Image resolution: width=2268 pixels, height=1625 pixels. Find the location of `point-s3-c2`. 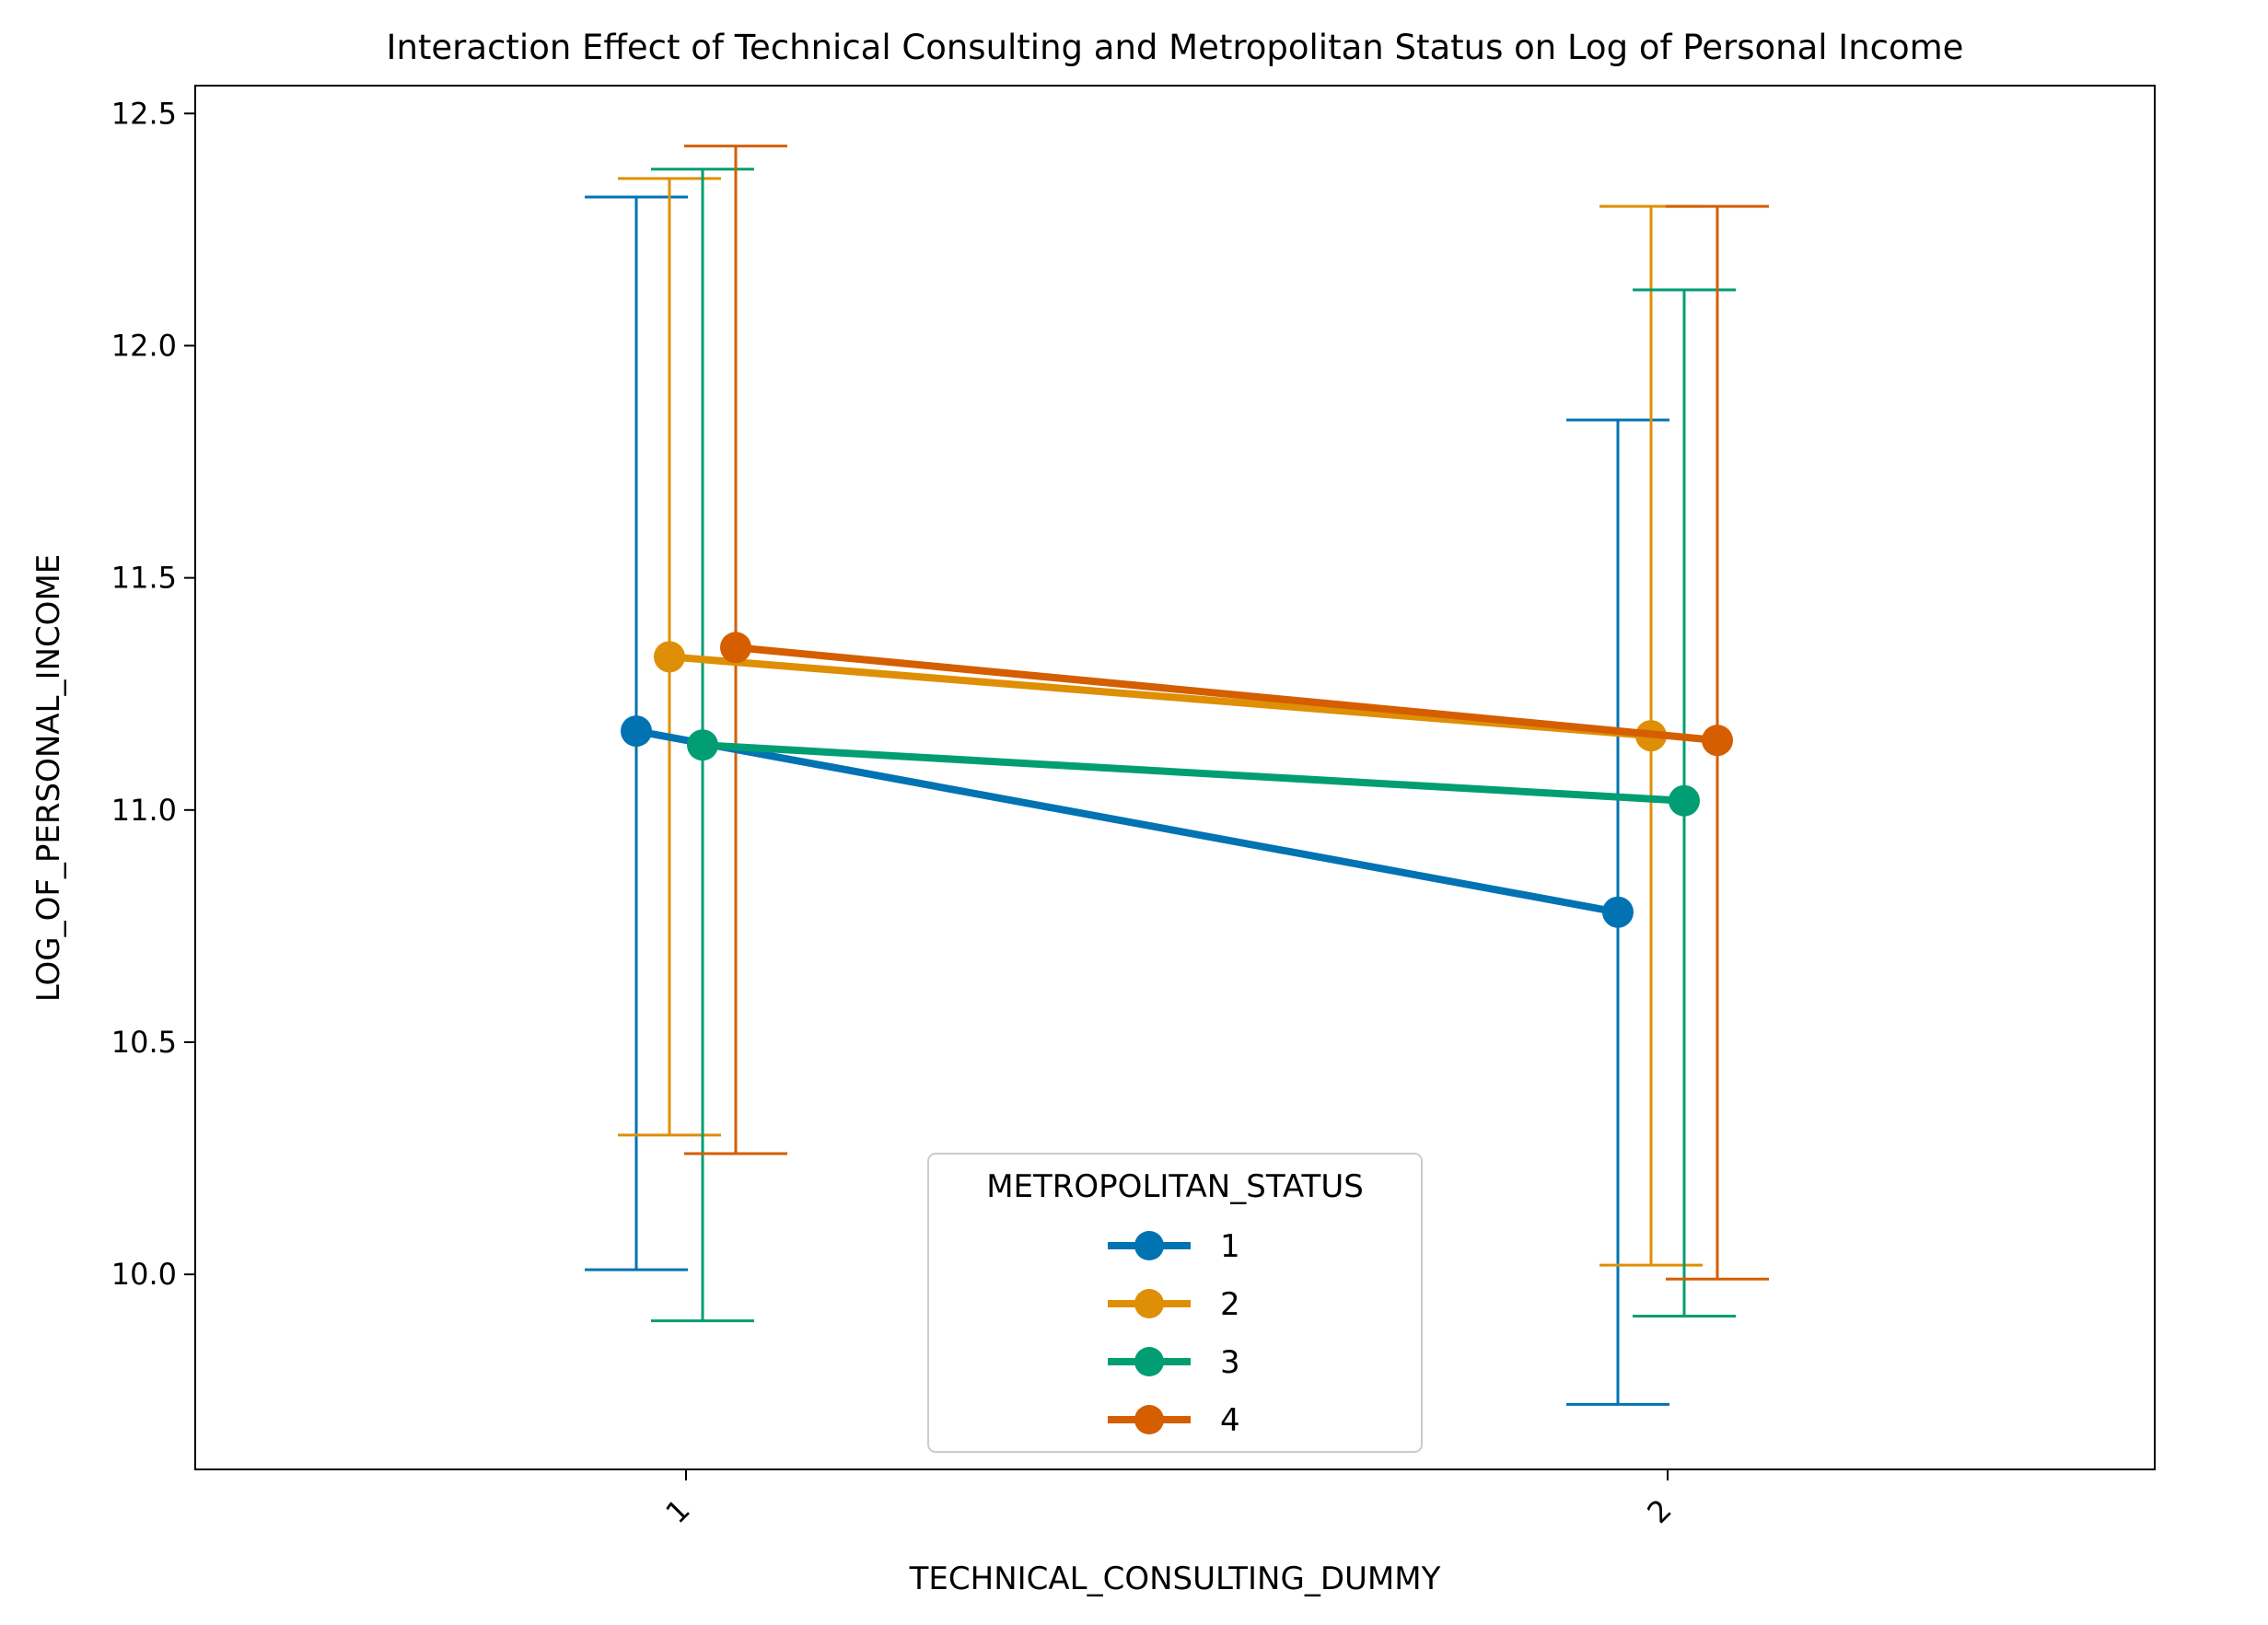

point-s3-c2 is located at coordinates (1685, 801).